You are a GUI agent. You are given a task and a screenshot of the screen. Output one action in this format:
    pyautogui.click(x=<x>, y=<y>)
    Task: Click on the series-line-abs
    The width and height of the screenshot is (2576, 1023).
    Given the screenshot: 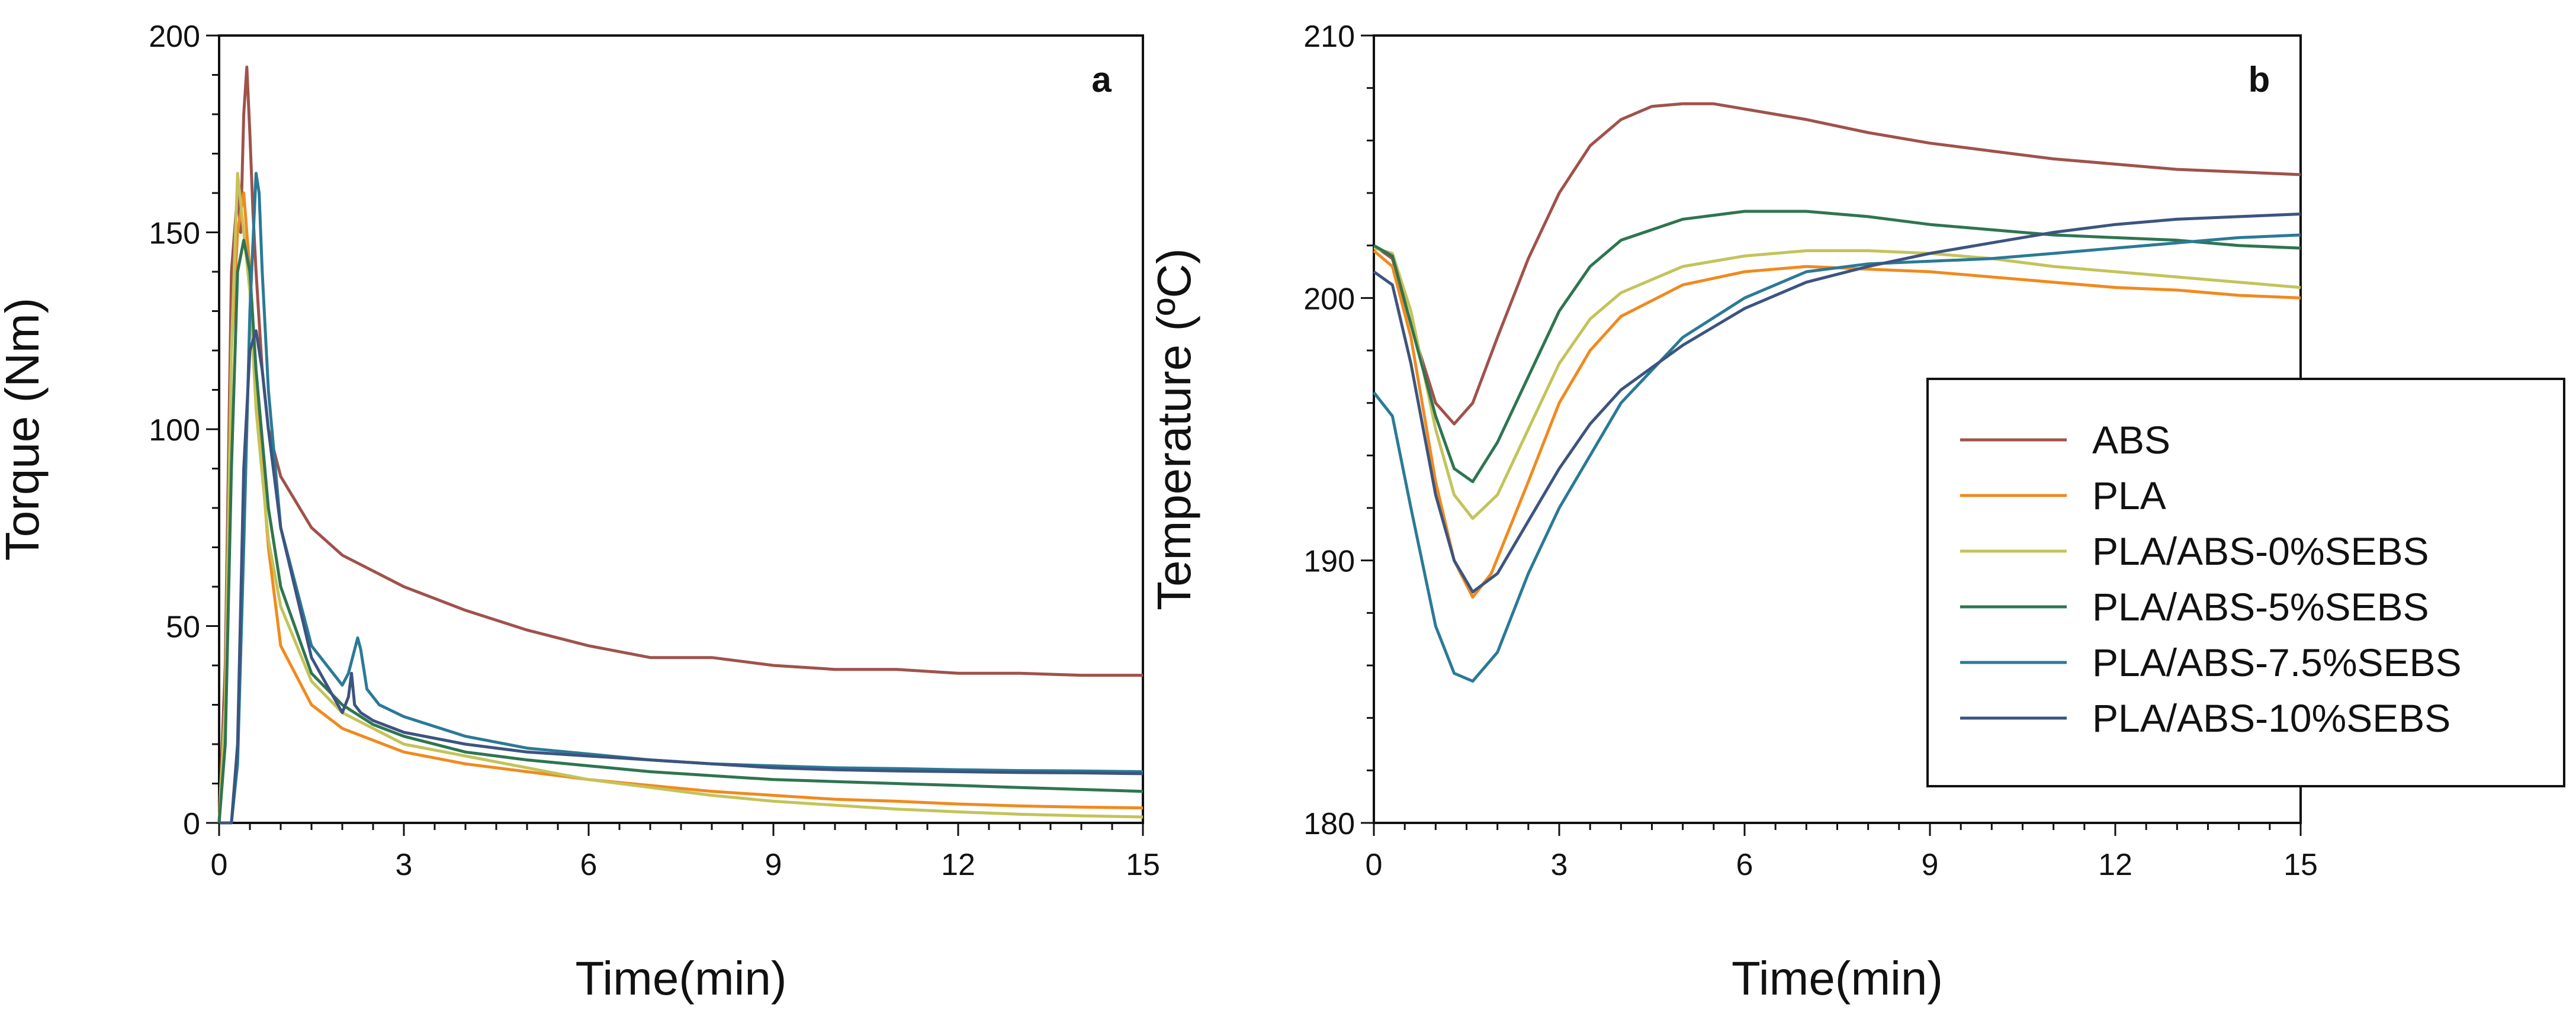 What is the action you would take?
    pyautogui.click(x=1837, y=264)
    